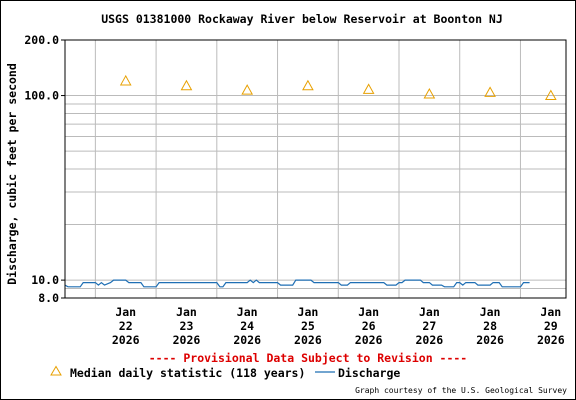  Describe the element at coordinates (126, 326) in the screenshot. I see `x-tick-label: 22` at that location.